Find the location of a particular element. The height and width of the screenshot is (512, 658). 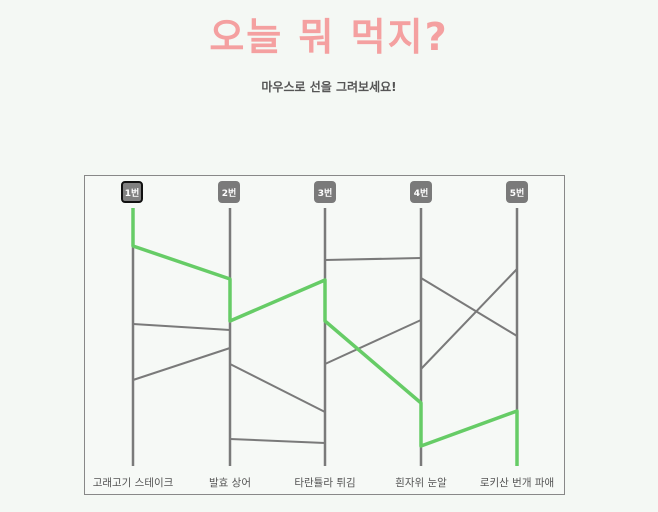

instruction-text: 마우스로 선을 그려보세요! is located at coordinates (329, 87).